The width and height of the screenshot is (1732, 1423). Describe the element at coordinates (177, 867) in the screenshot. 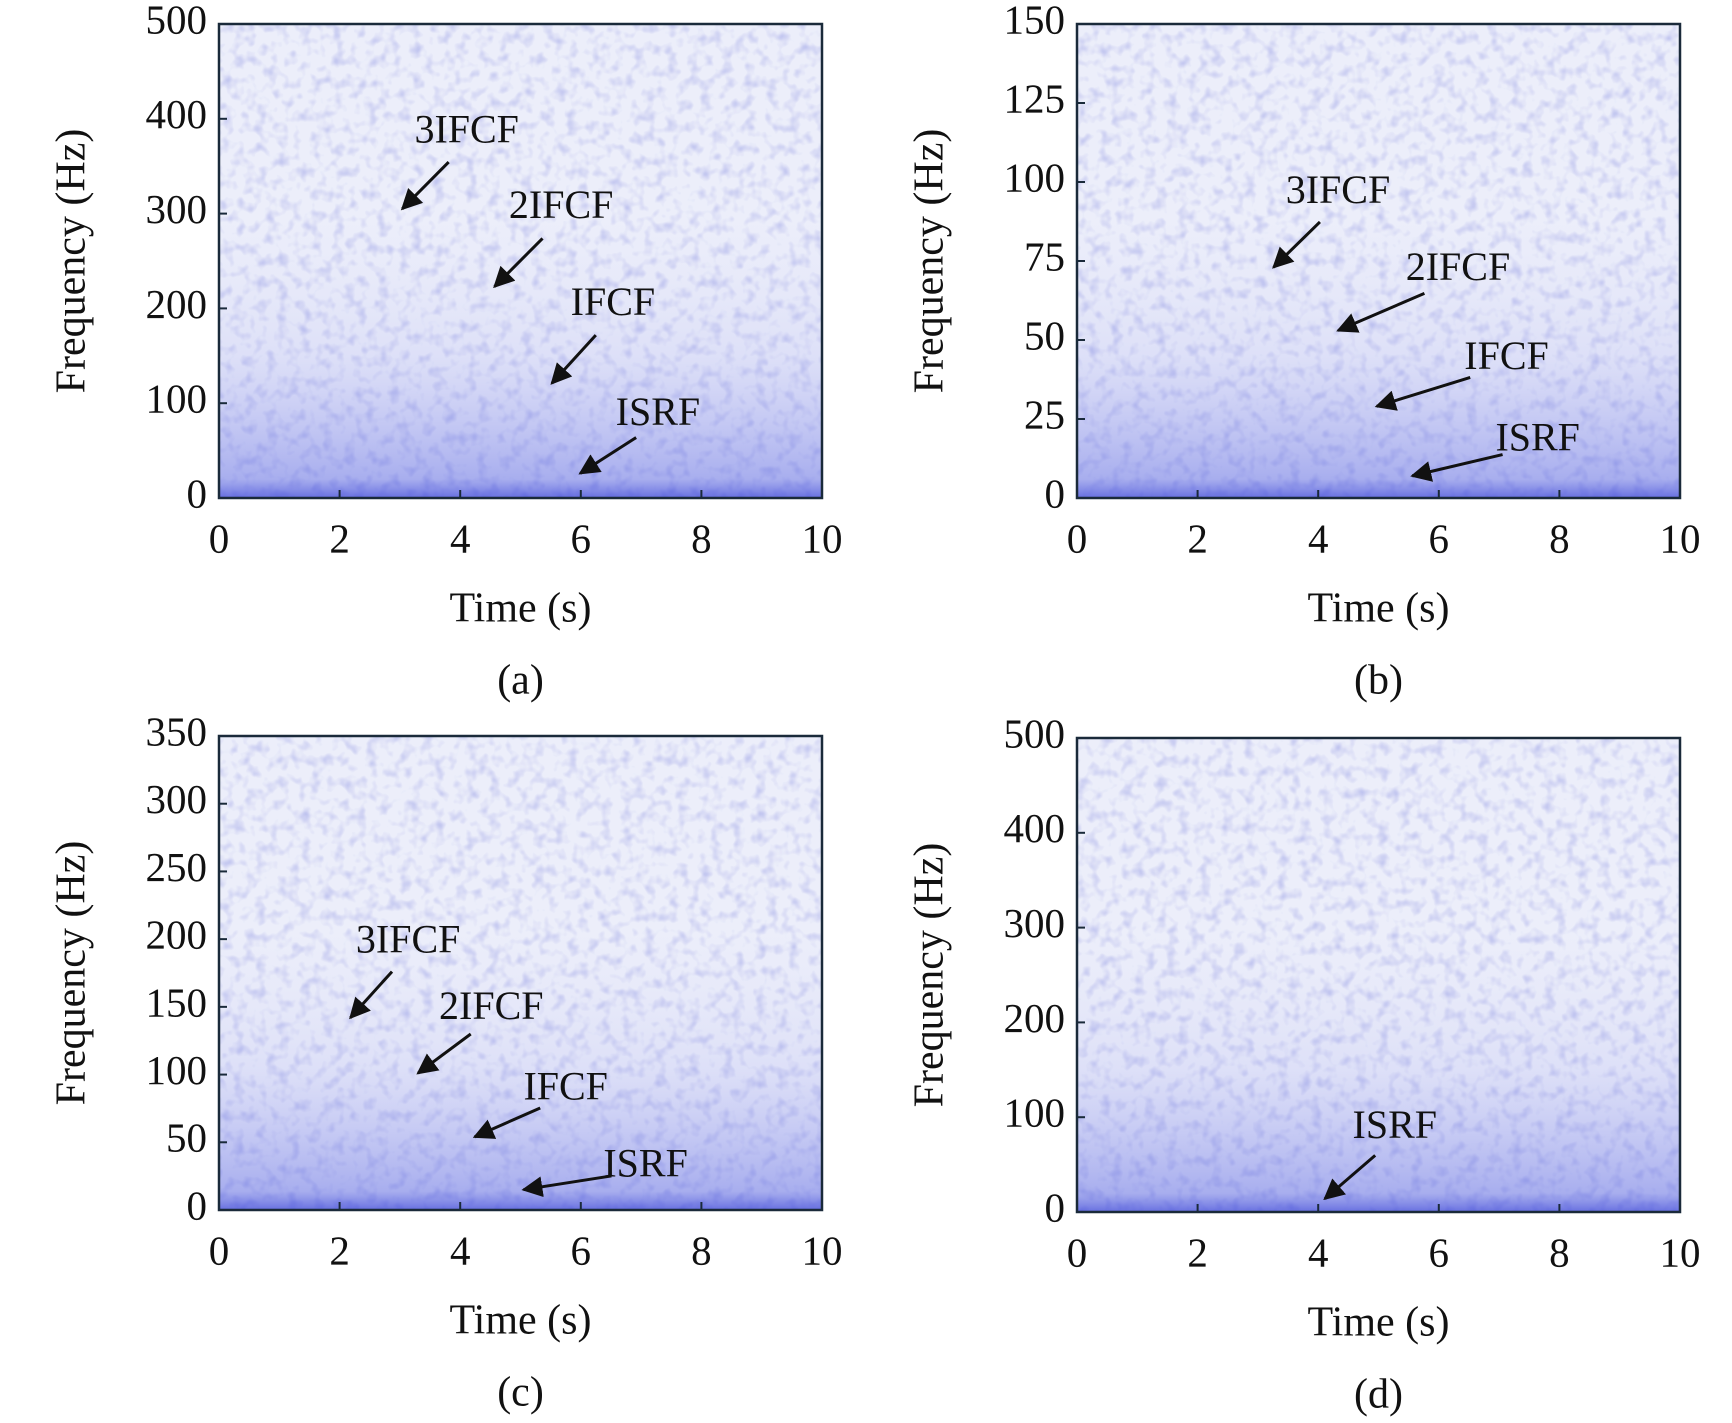

I see `y-tick-label: 250` at that location.